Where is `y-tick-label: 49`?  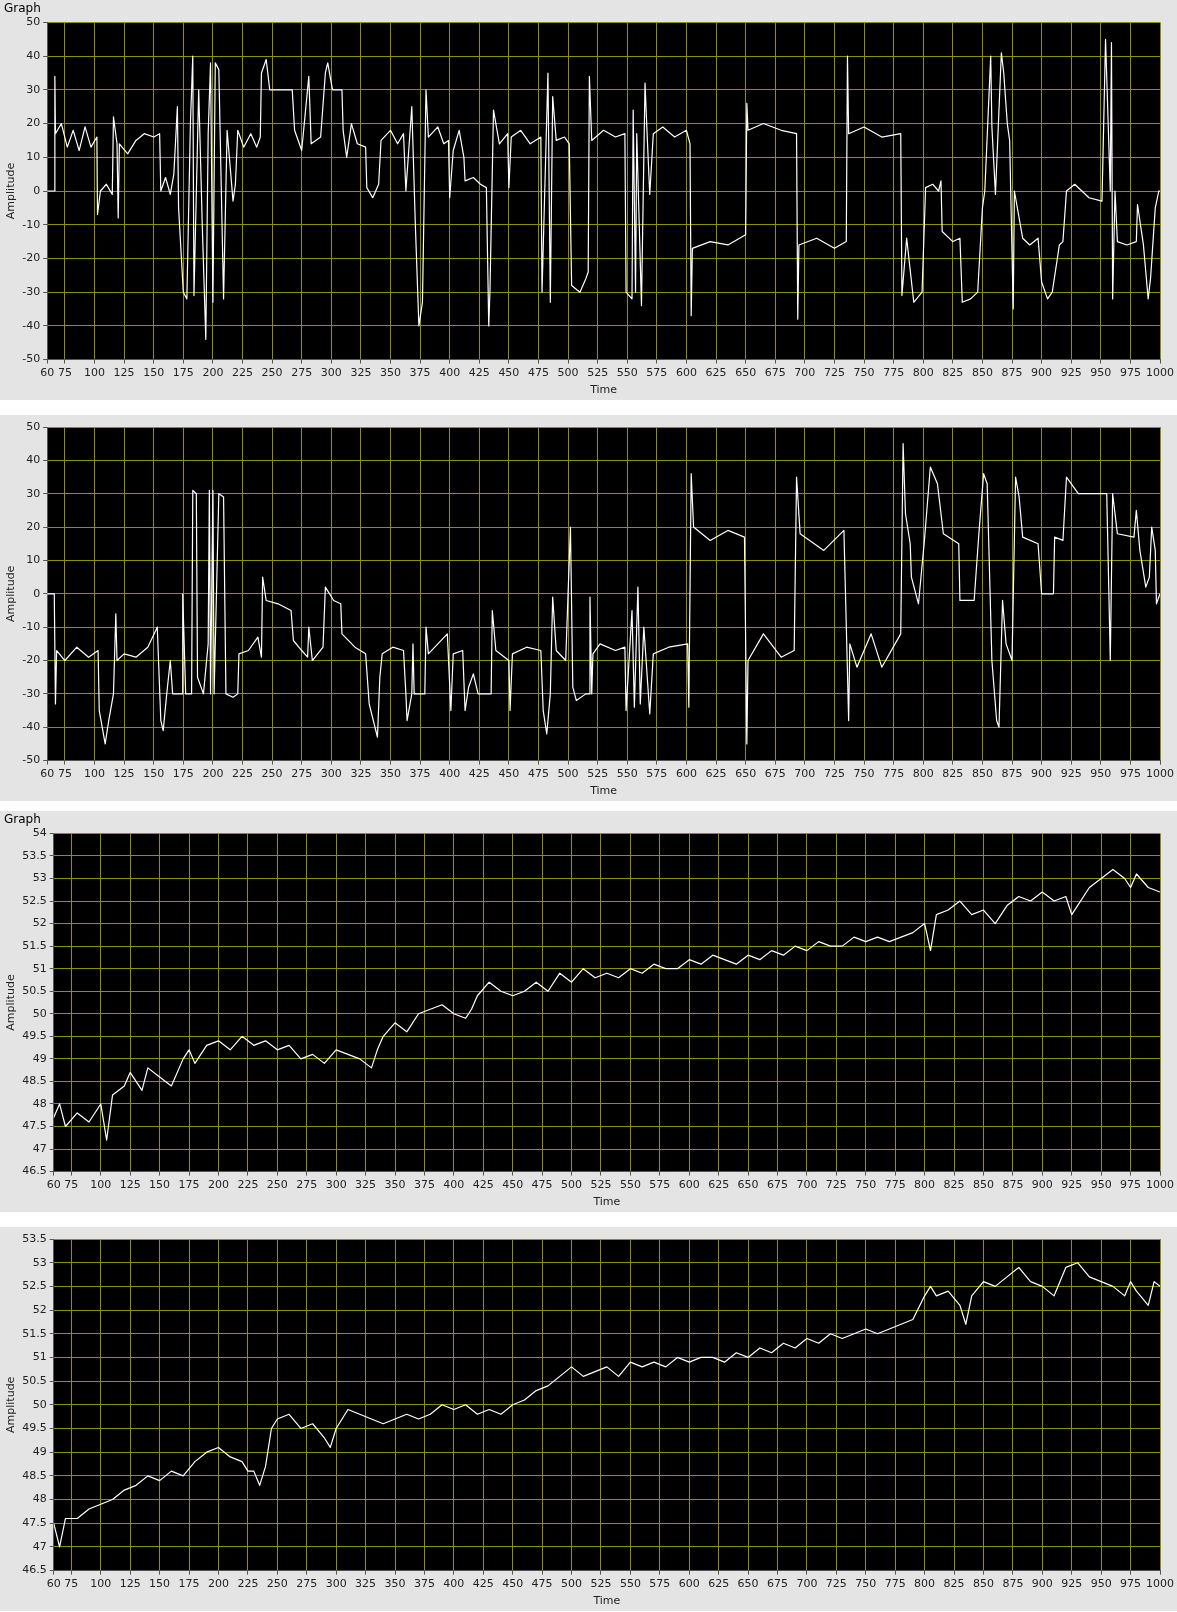 y-tick-label: 49 is located at coordinates (39, 1452).